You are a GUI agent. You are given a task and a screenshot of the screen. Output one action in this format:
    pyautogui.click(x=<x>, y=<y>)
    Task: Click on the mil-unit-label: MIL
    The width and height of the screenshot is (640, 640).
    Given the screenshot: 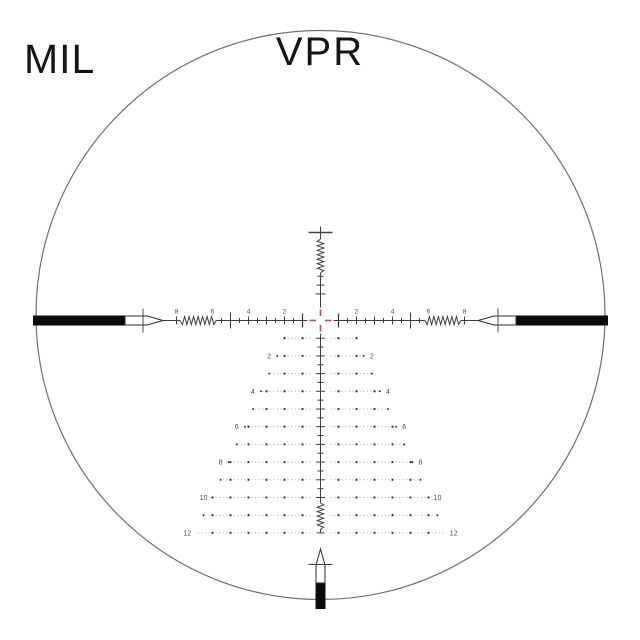 What is the action you would take?
    pyautogui.click(x=60, y=59)
    